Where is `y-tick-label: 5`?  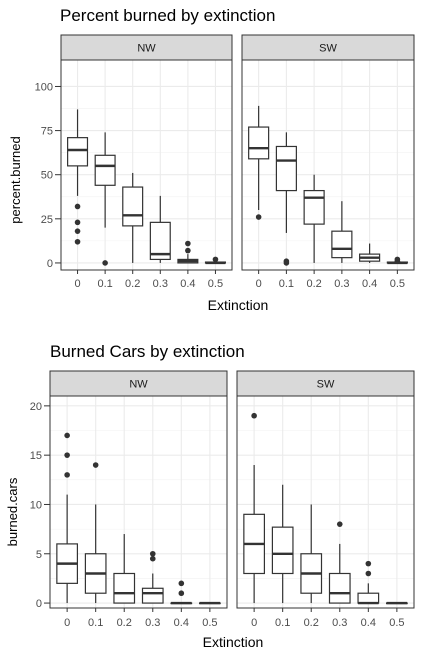
y-tick-label: 5 is located at coordinates (39, 555).